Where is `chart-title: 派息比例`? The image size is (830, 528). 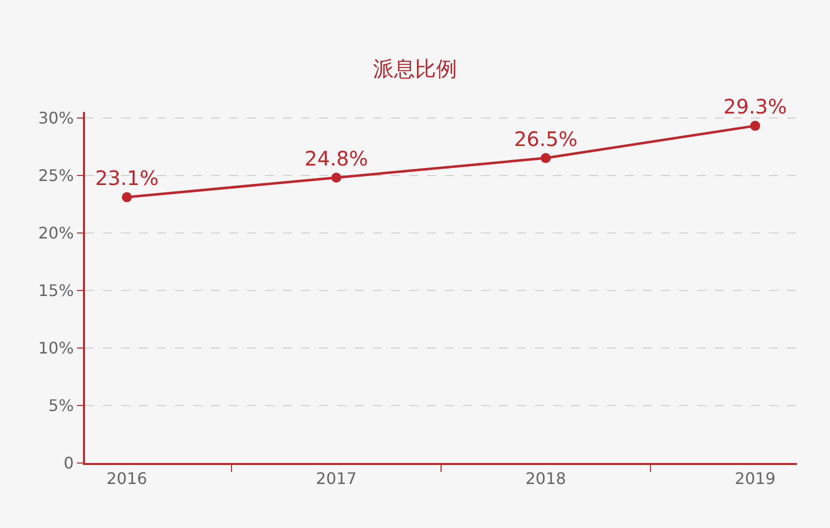
chart-title: 派息比例 is located at coordinates (415, 68).